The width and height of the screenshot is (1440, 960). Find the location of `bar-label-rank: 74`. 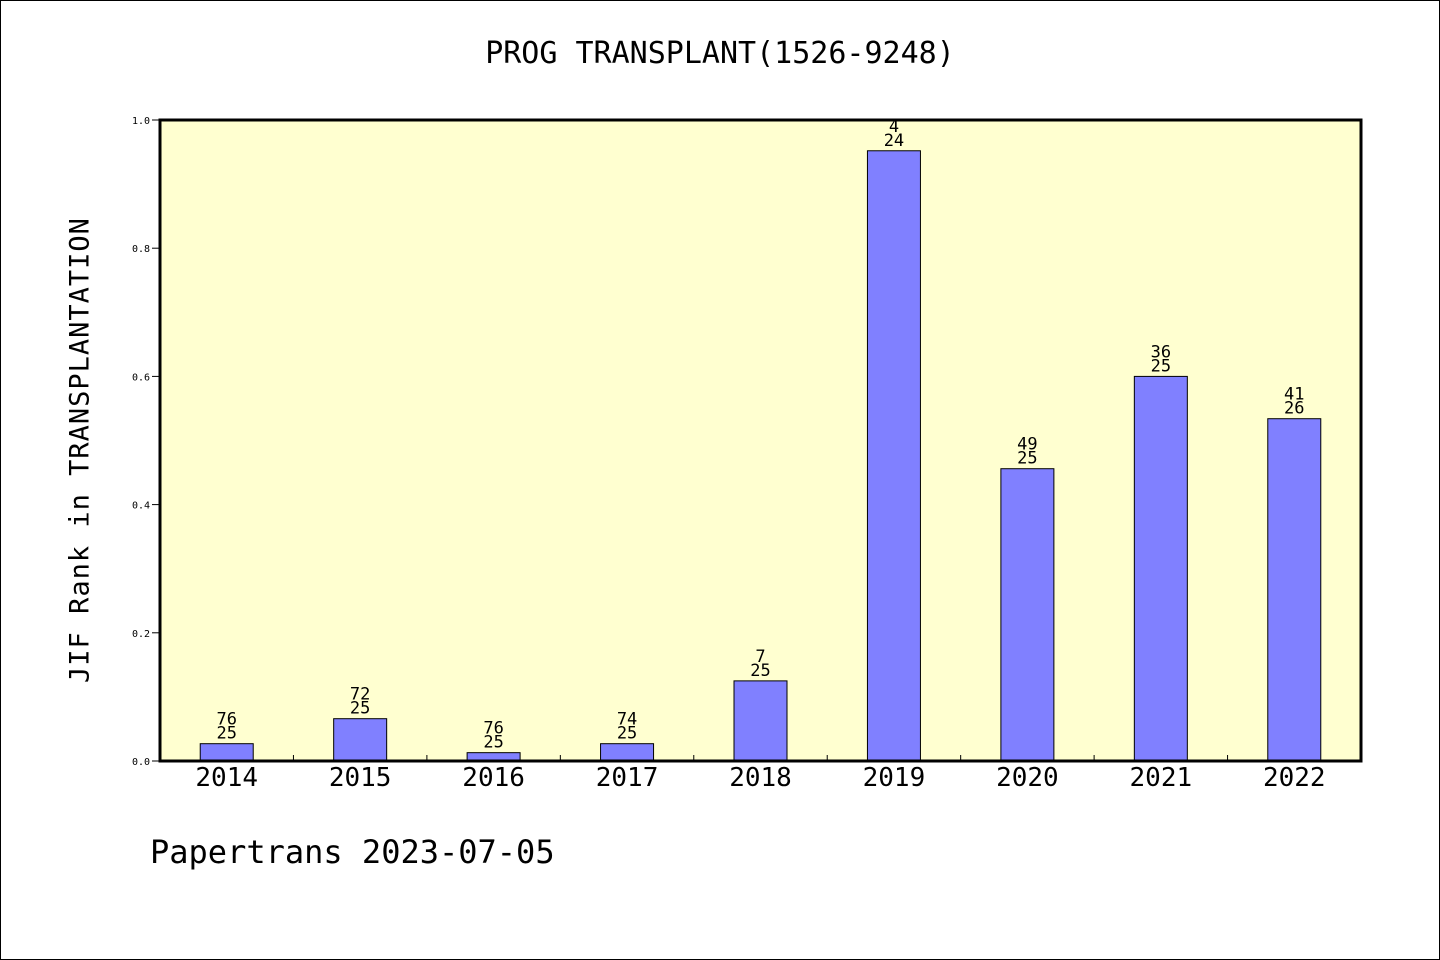

bar-label-rank: 74 is located at coordinates (627, 720).